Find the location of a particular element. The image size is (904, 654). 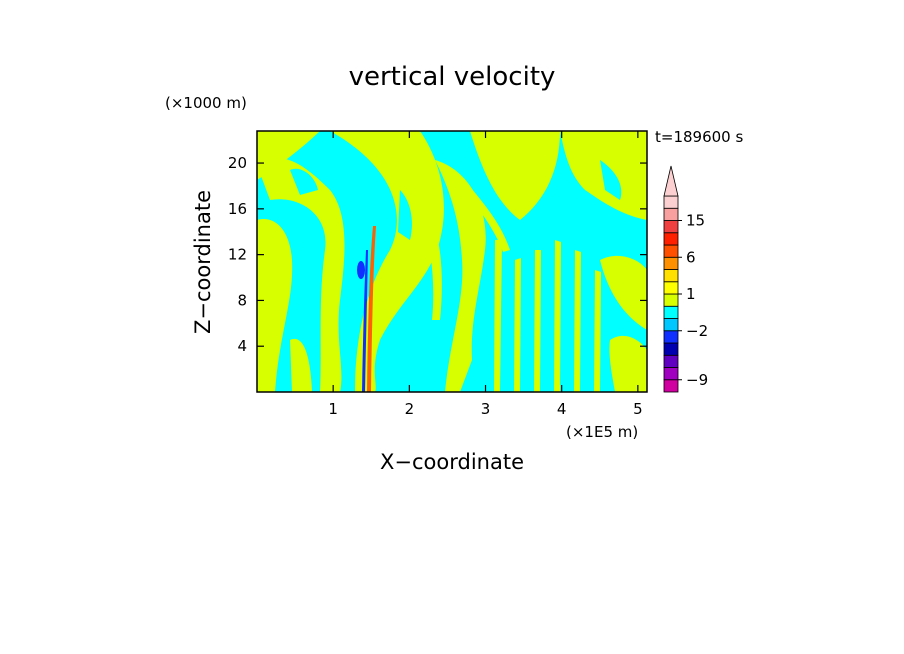

colorbar-tick-label: 15 is located at coordinates (695, 221).